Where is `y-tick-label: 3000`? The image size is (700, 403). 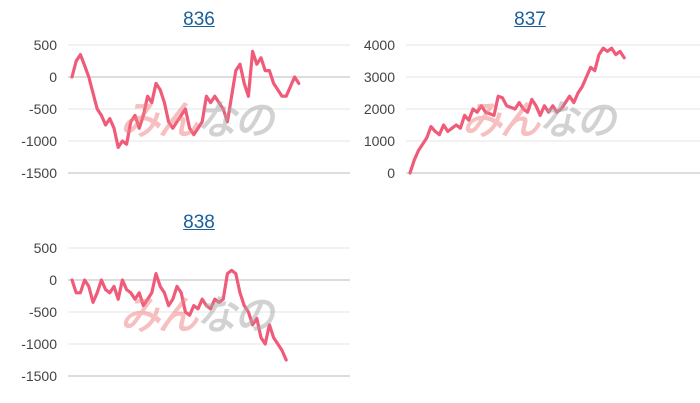
y-tick-label: 3000 is located at coordinates (379, 77).